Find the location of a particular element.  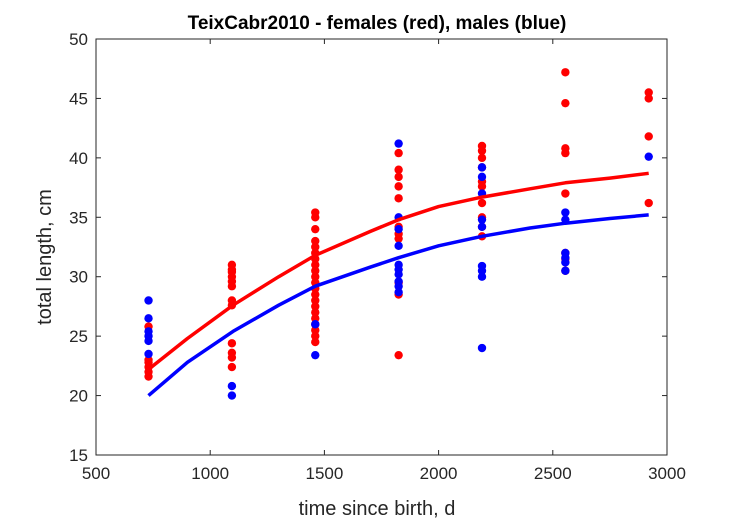

y-tick-label: 15 is located at coordinates (78, 455).